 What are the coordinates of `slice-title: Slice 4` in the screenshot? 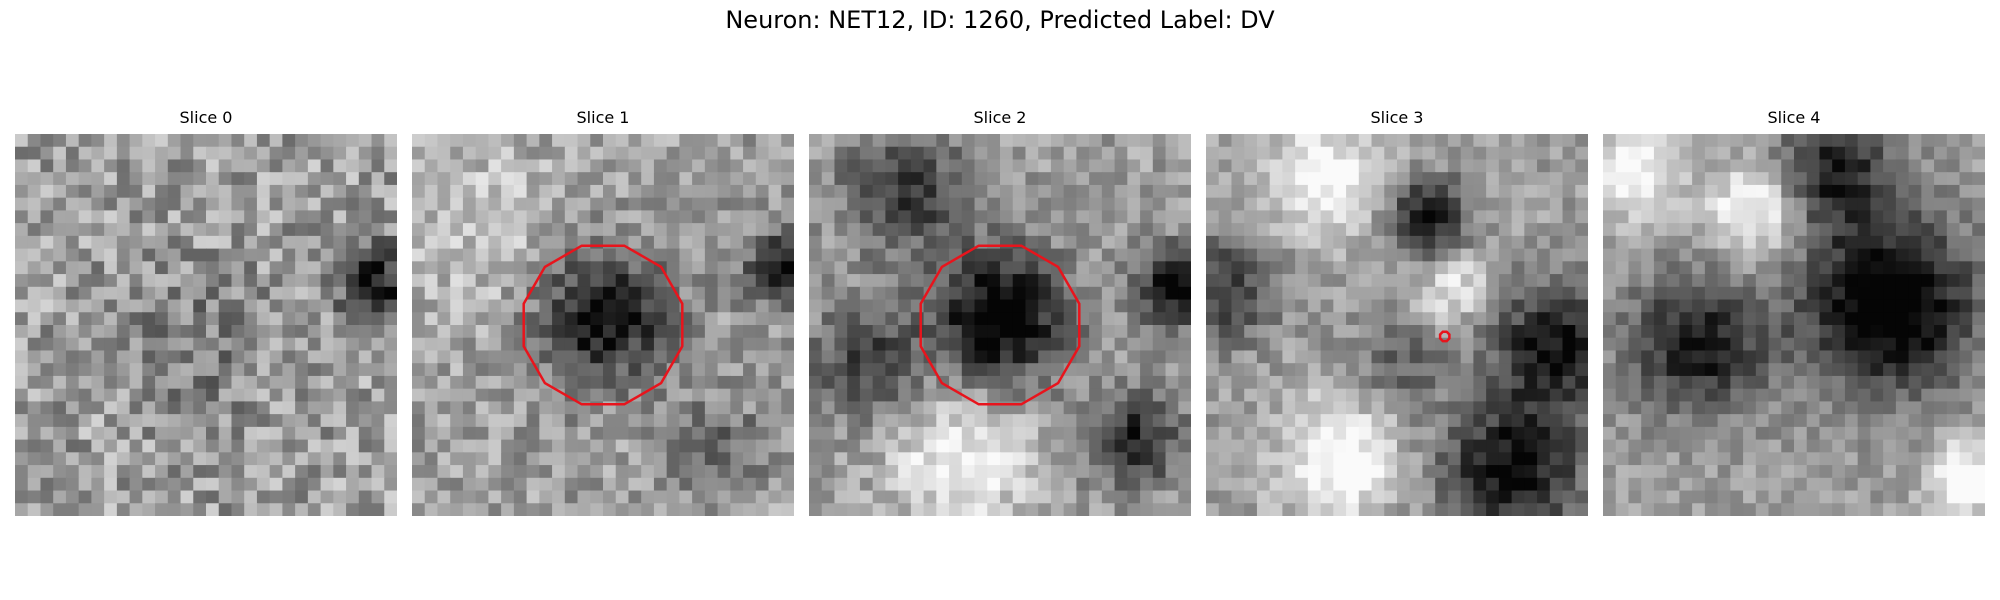 It's located at (1794, 117).